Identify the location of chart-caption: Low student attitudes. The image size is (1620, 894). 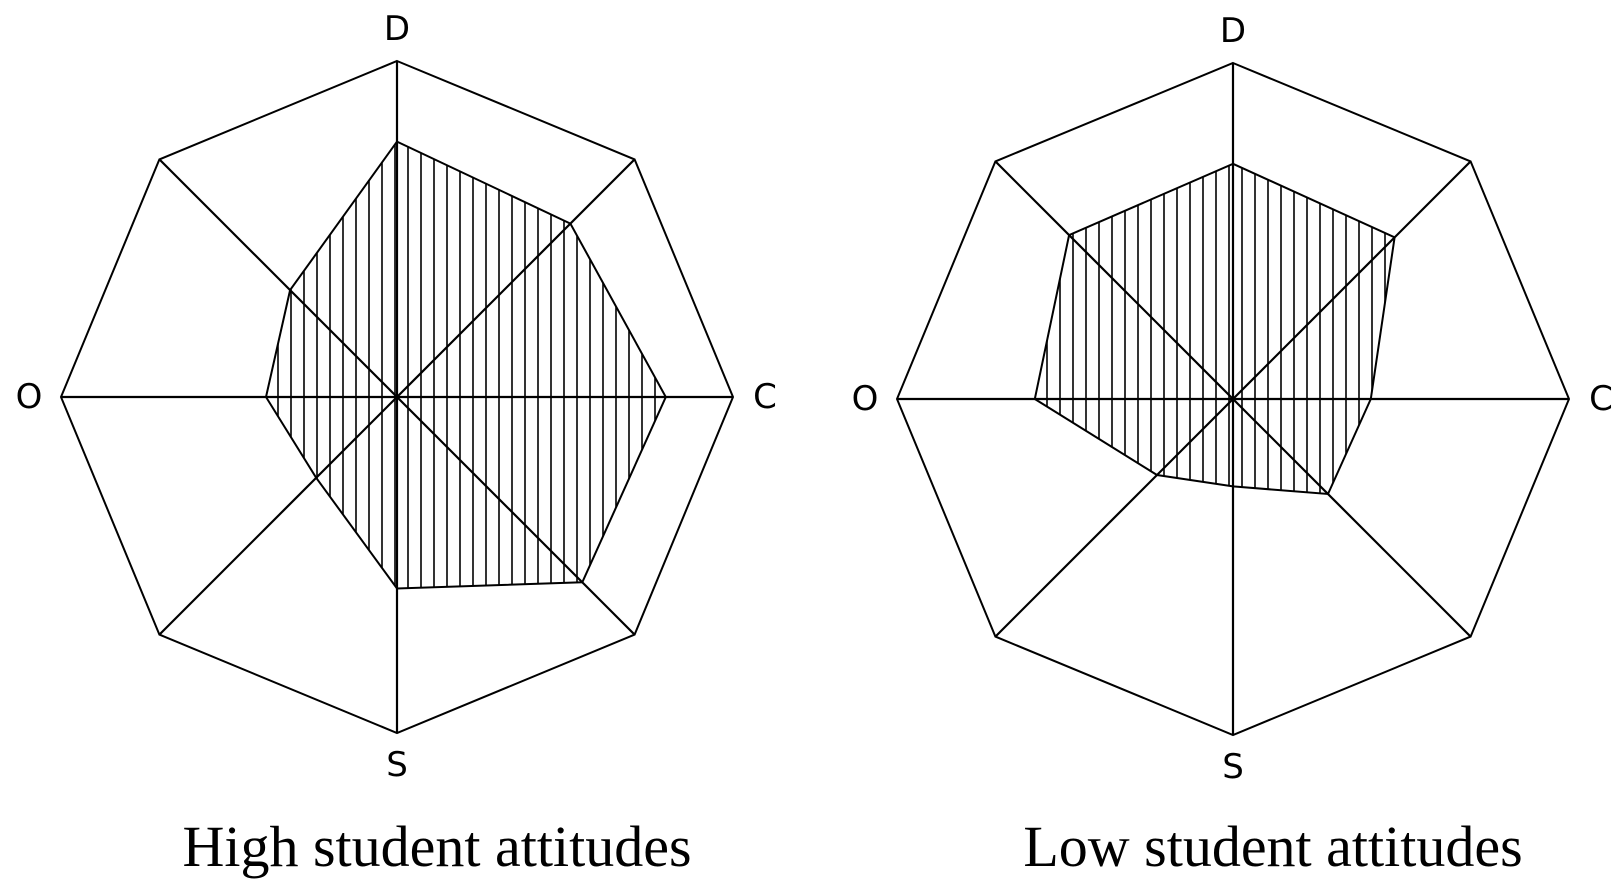
(1272, 846).